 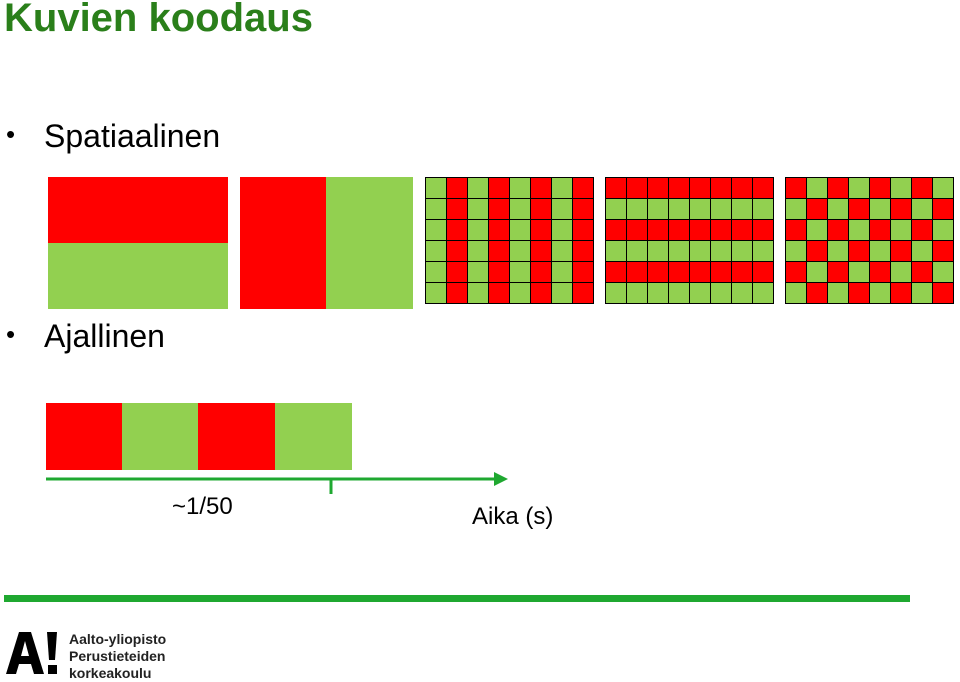 I want to click on frame-red, so click(x=84, y=436).